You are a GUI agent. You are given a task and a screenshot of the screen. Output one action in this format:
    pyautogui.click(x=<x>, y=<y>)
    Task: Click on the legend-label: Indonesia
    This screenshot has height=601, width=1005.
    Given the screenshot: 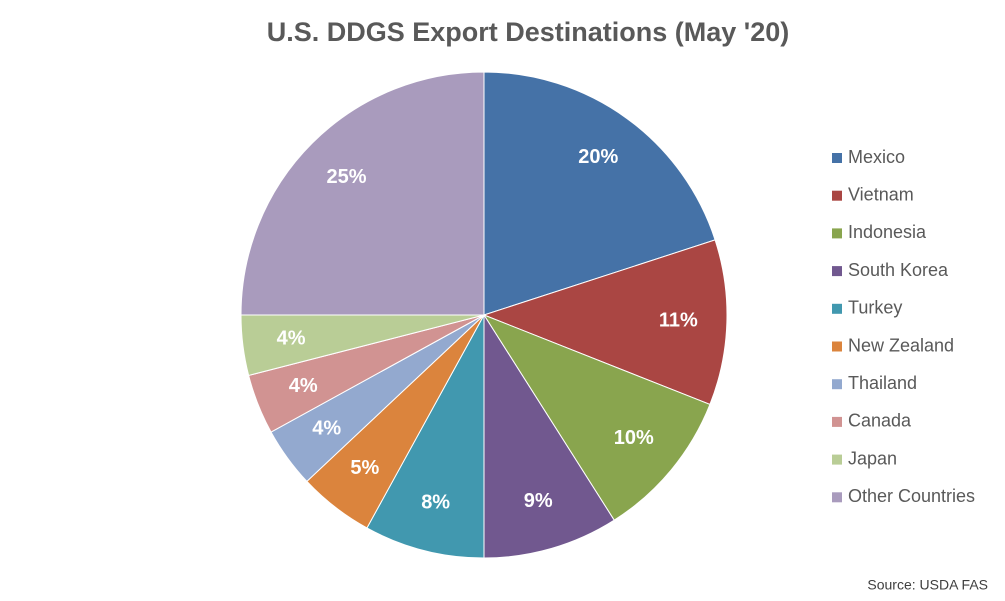 What is the action you would take?
    pyautogui.click(x=887, y=232)
    